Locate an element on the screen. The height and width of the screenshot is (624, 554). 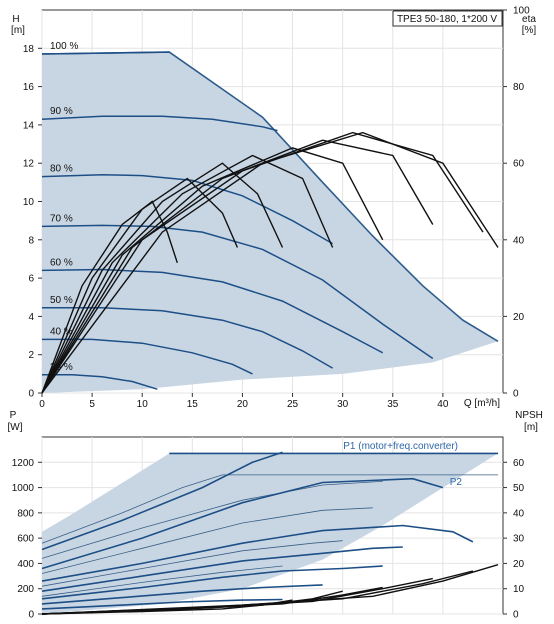
head-tick-label: 10 is located at coordinates (29, 202).